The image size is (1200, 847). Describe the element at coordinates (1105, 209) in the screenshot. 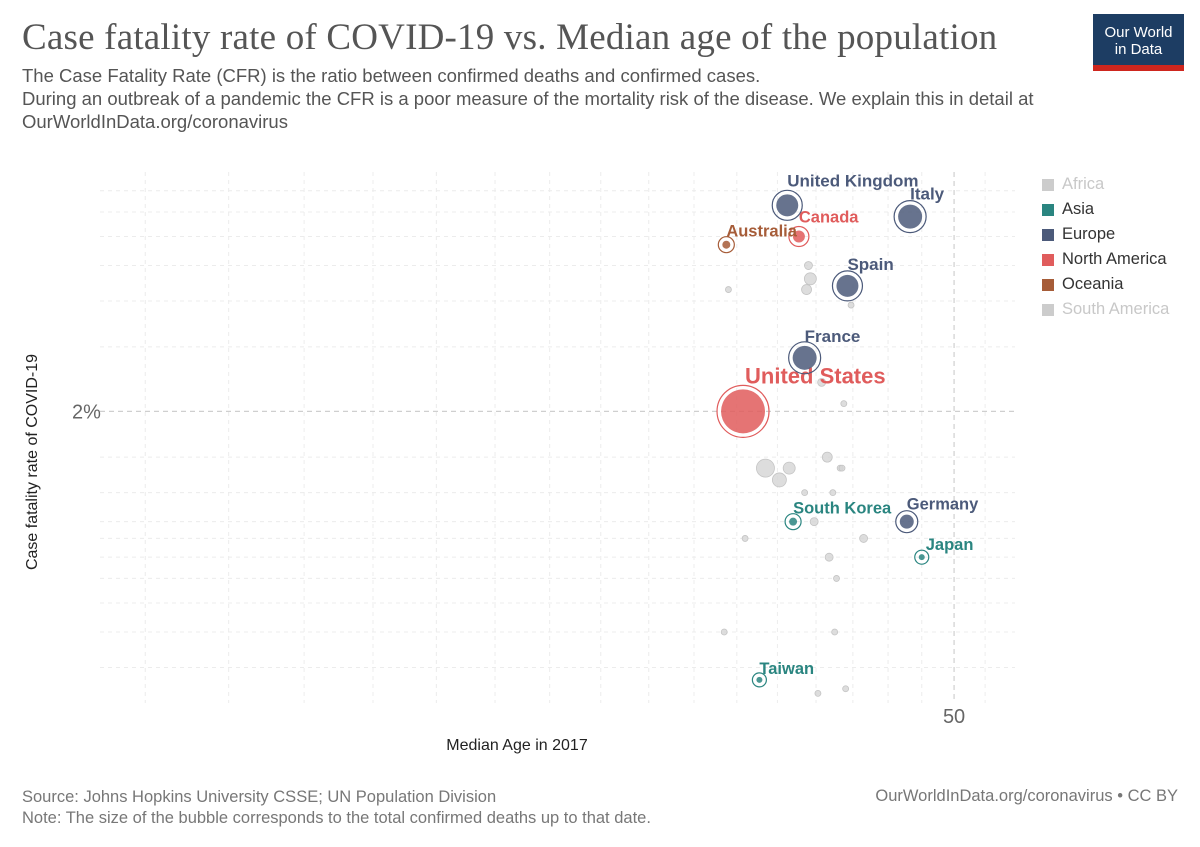

I see `legend-item-asia: Asia` at that location.